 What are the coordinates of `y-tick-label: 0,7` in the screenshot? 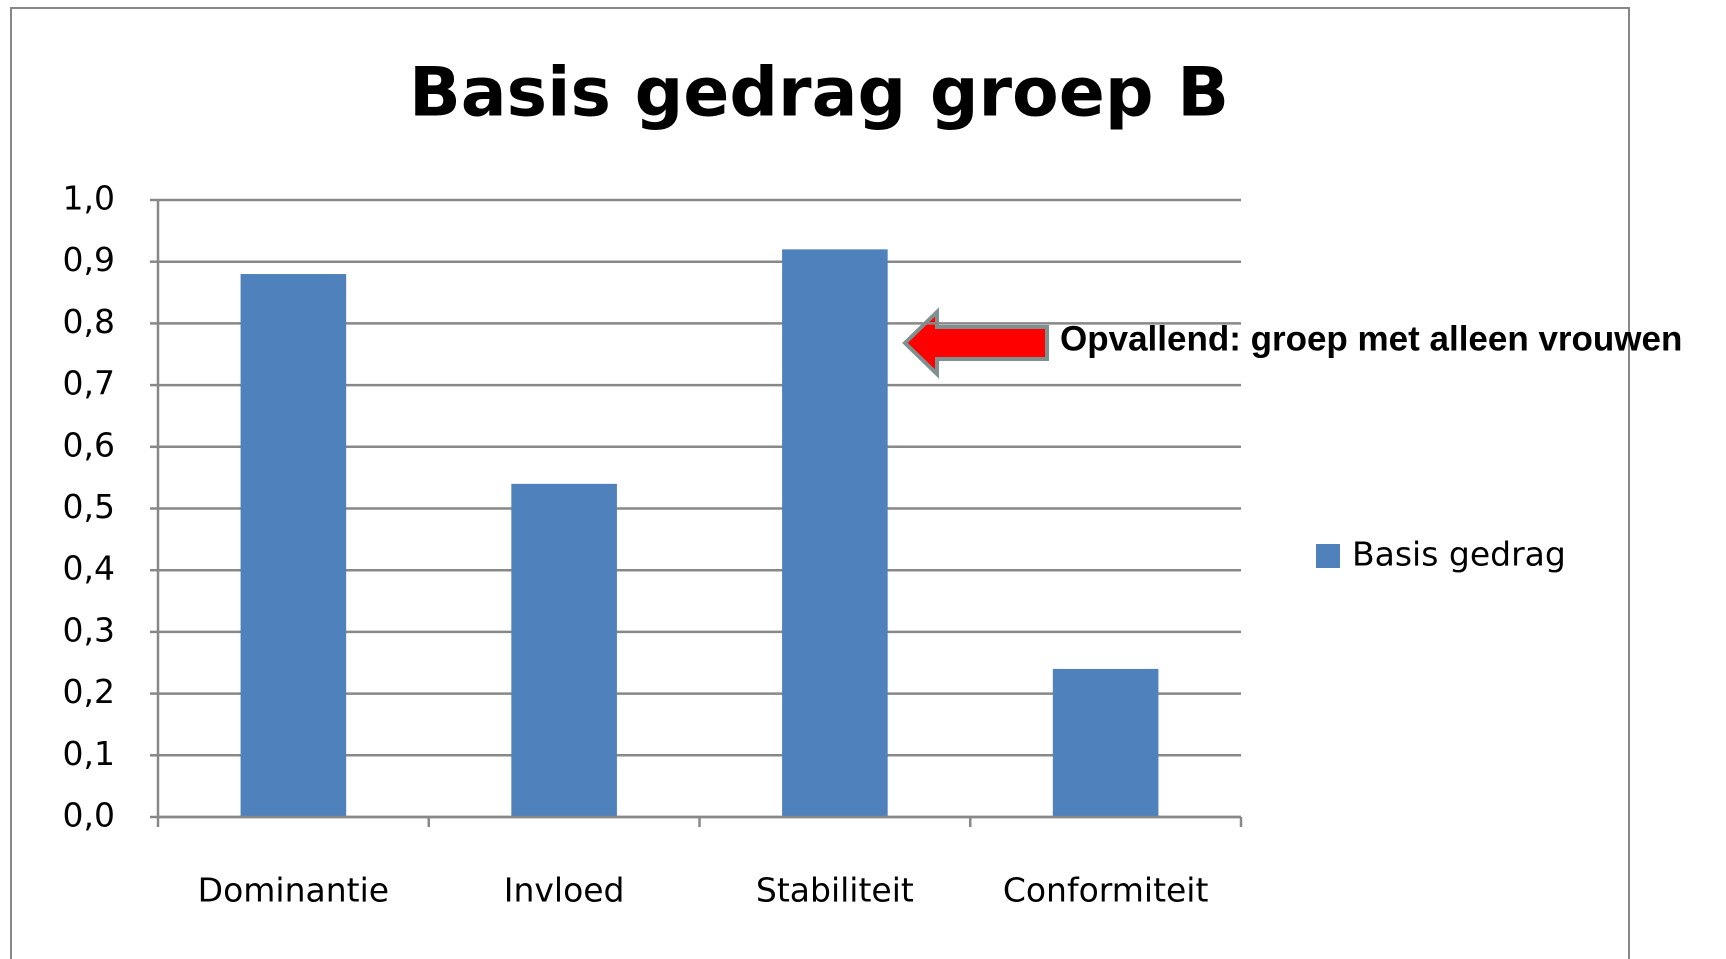 It's located at (89, 383).